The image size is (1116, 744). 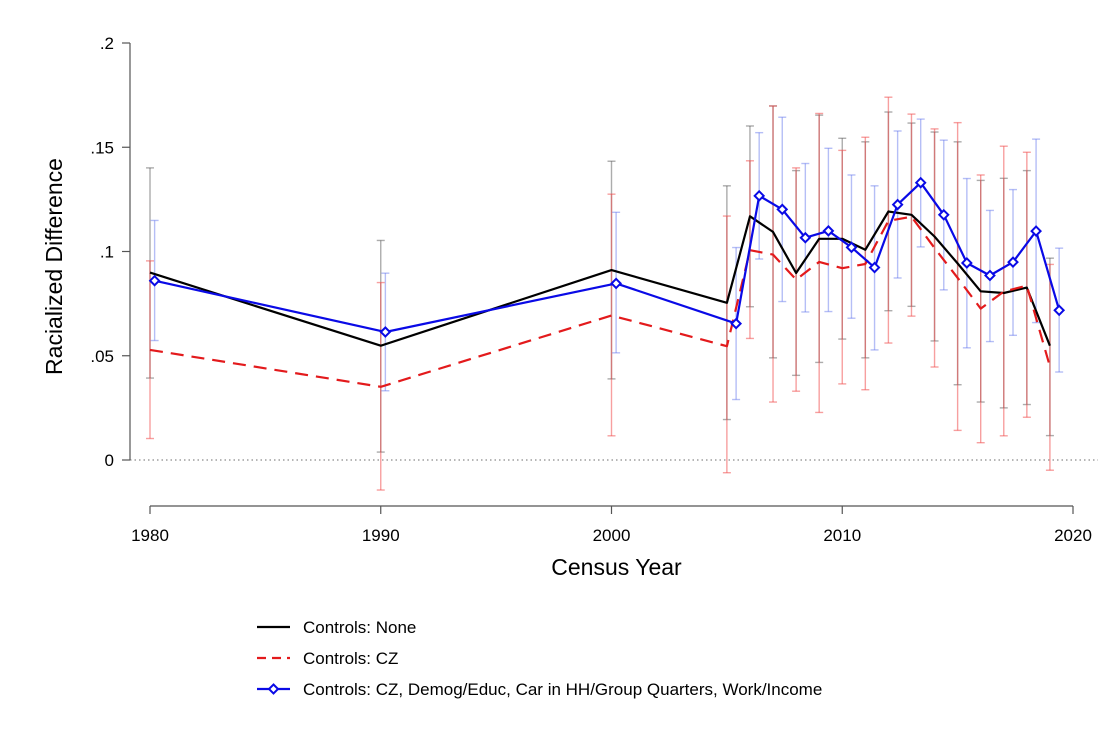 What do you see at coordinates (273, 689) in the screenshot?
I see `legend-marker` at bounding box center [273, 689].